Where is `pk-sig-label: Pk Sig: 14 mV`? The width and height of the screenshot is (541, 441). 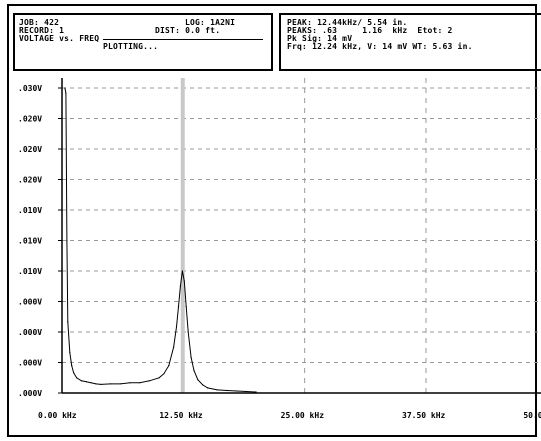 pk-sig-label: Pk Sig: 14 mV is located at coordinates (320, 38).